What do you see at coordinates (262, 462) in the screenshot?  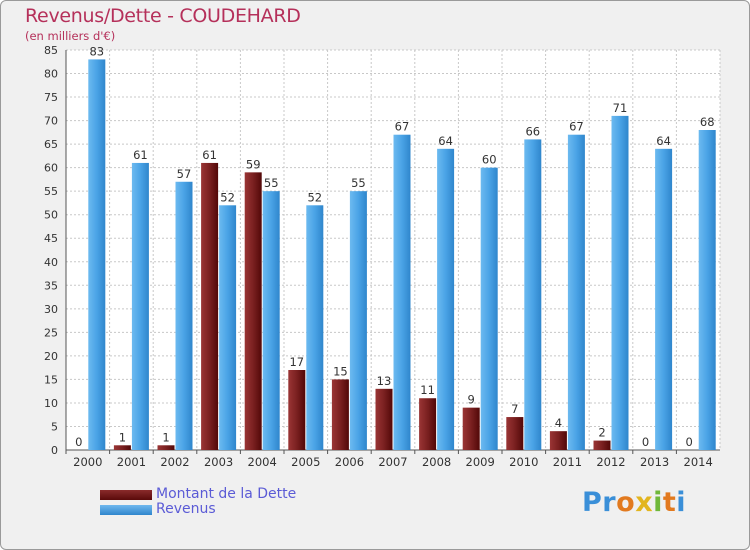 I see `x-tick-label: 2004` at bounding box center [262, 462].